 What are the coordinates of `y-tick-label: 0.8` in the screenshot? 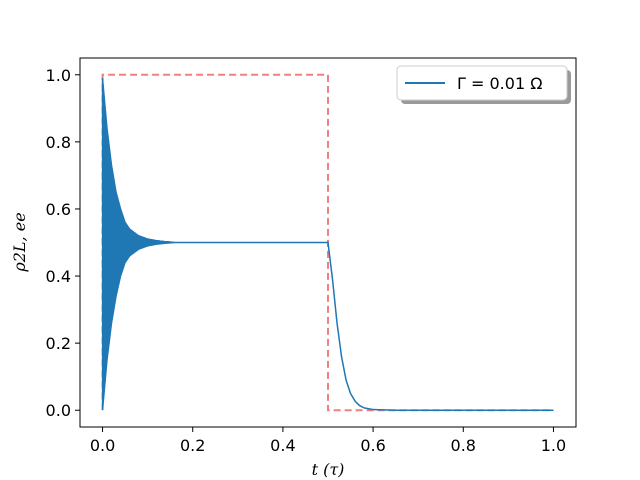 It's located at (58, 142).